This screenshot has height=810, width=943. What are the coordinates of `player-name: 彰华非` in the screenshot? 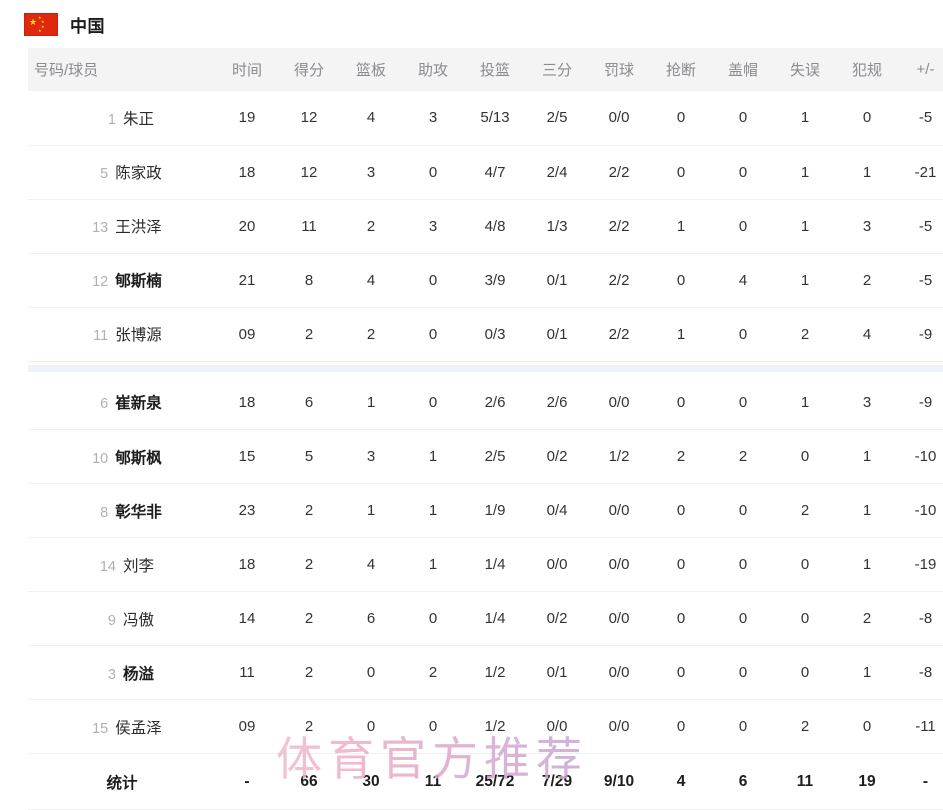 It's located at (138, 512).